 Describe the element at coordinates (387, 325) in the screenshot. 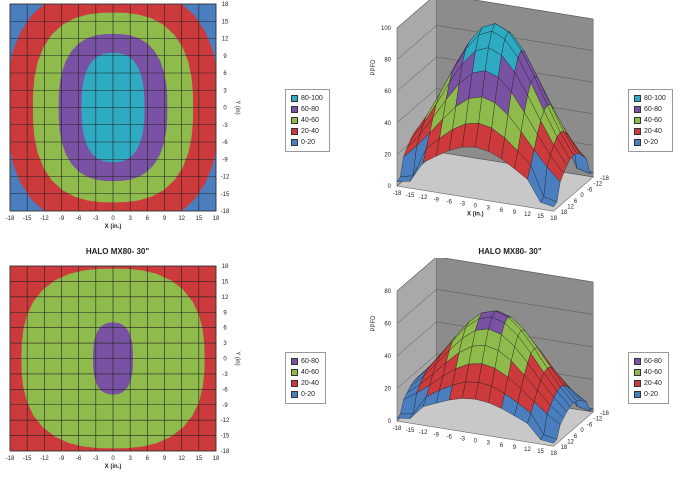

I see `z-tick-label: 60` at that location.